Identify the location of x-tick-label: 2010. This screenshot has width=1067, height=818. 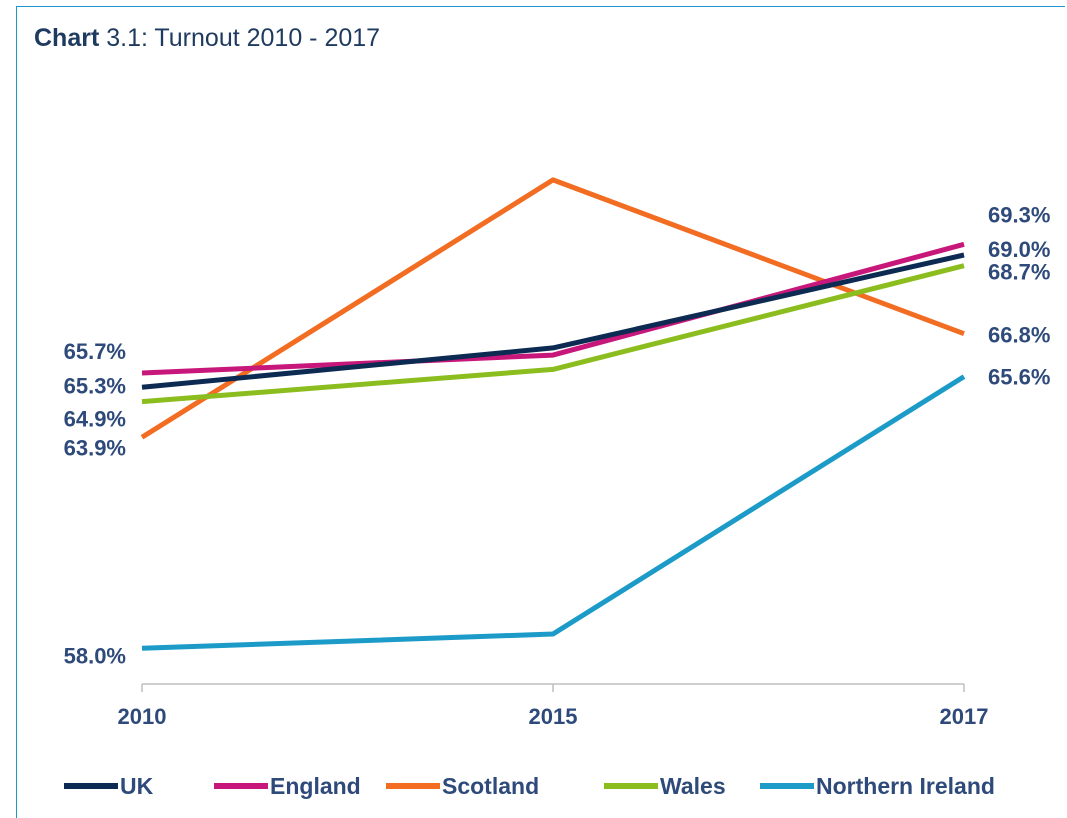
(142, 716).